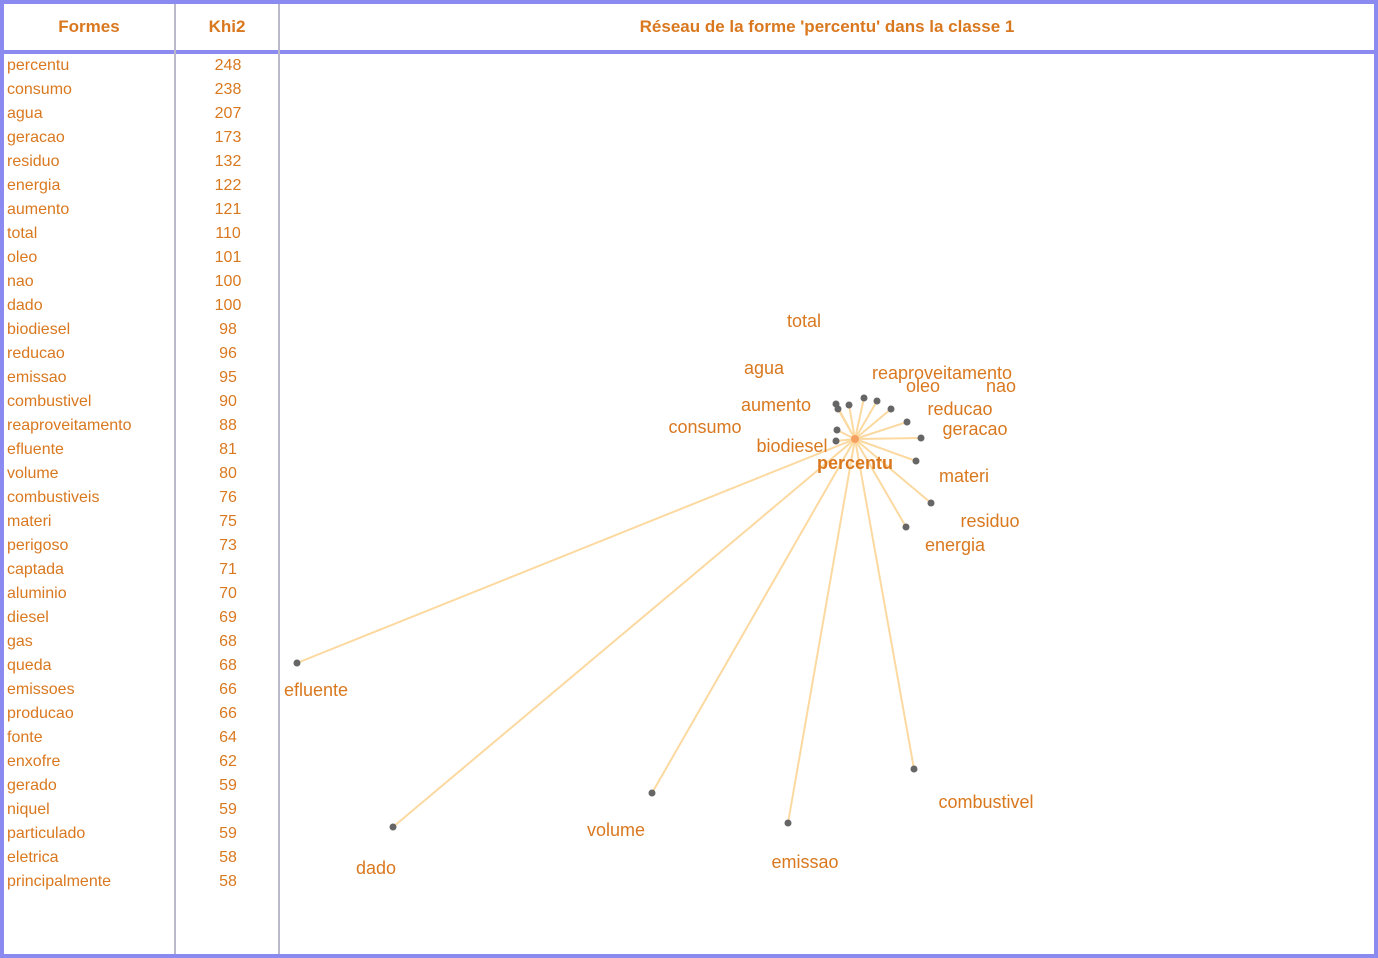  I want to click on node-label-energia: energia, so click(955, 545).